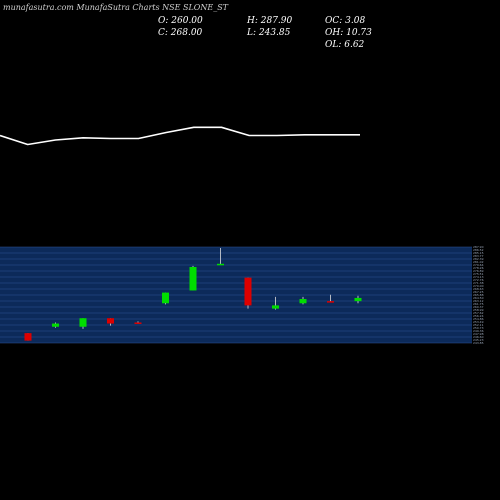 The width and height of the screenshot is (500, 500). I want to click on stat-open: O: 260.00, so click(180, 21).